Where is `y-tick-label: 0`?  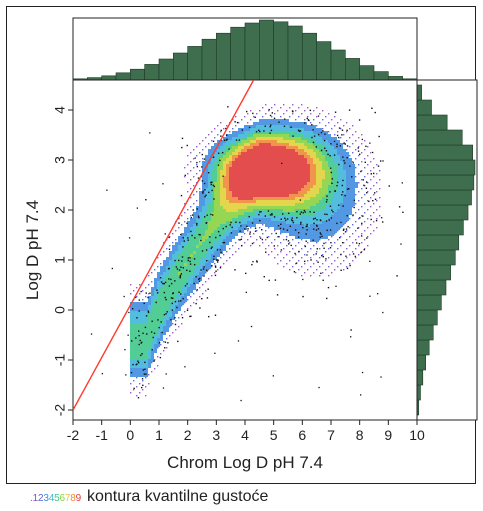 y-tick-label: 0 is located at coordinates (60, 310).